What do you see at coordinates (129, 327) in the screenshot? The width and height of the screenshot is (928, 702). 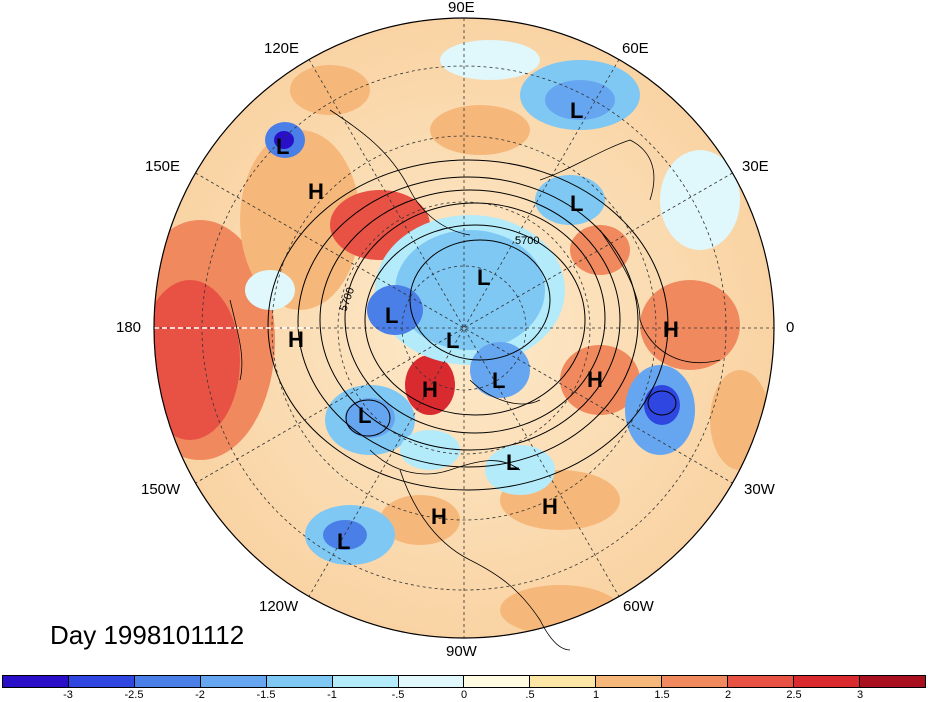 I see `lon-label-180: 180` at bounding box center [129, 327].